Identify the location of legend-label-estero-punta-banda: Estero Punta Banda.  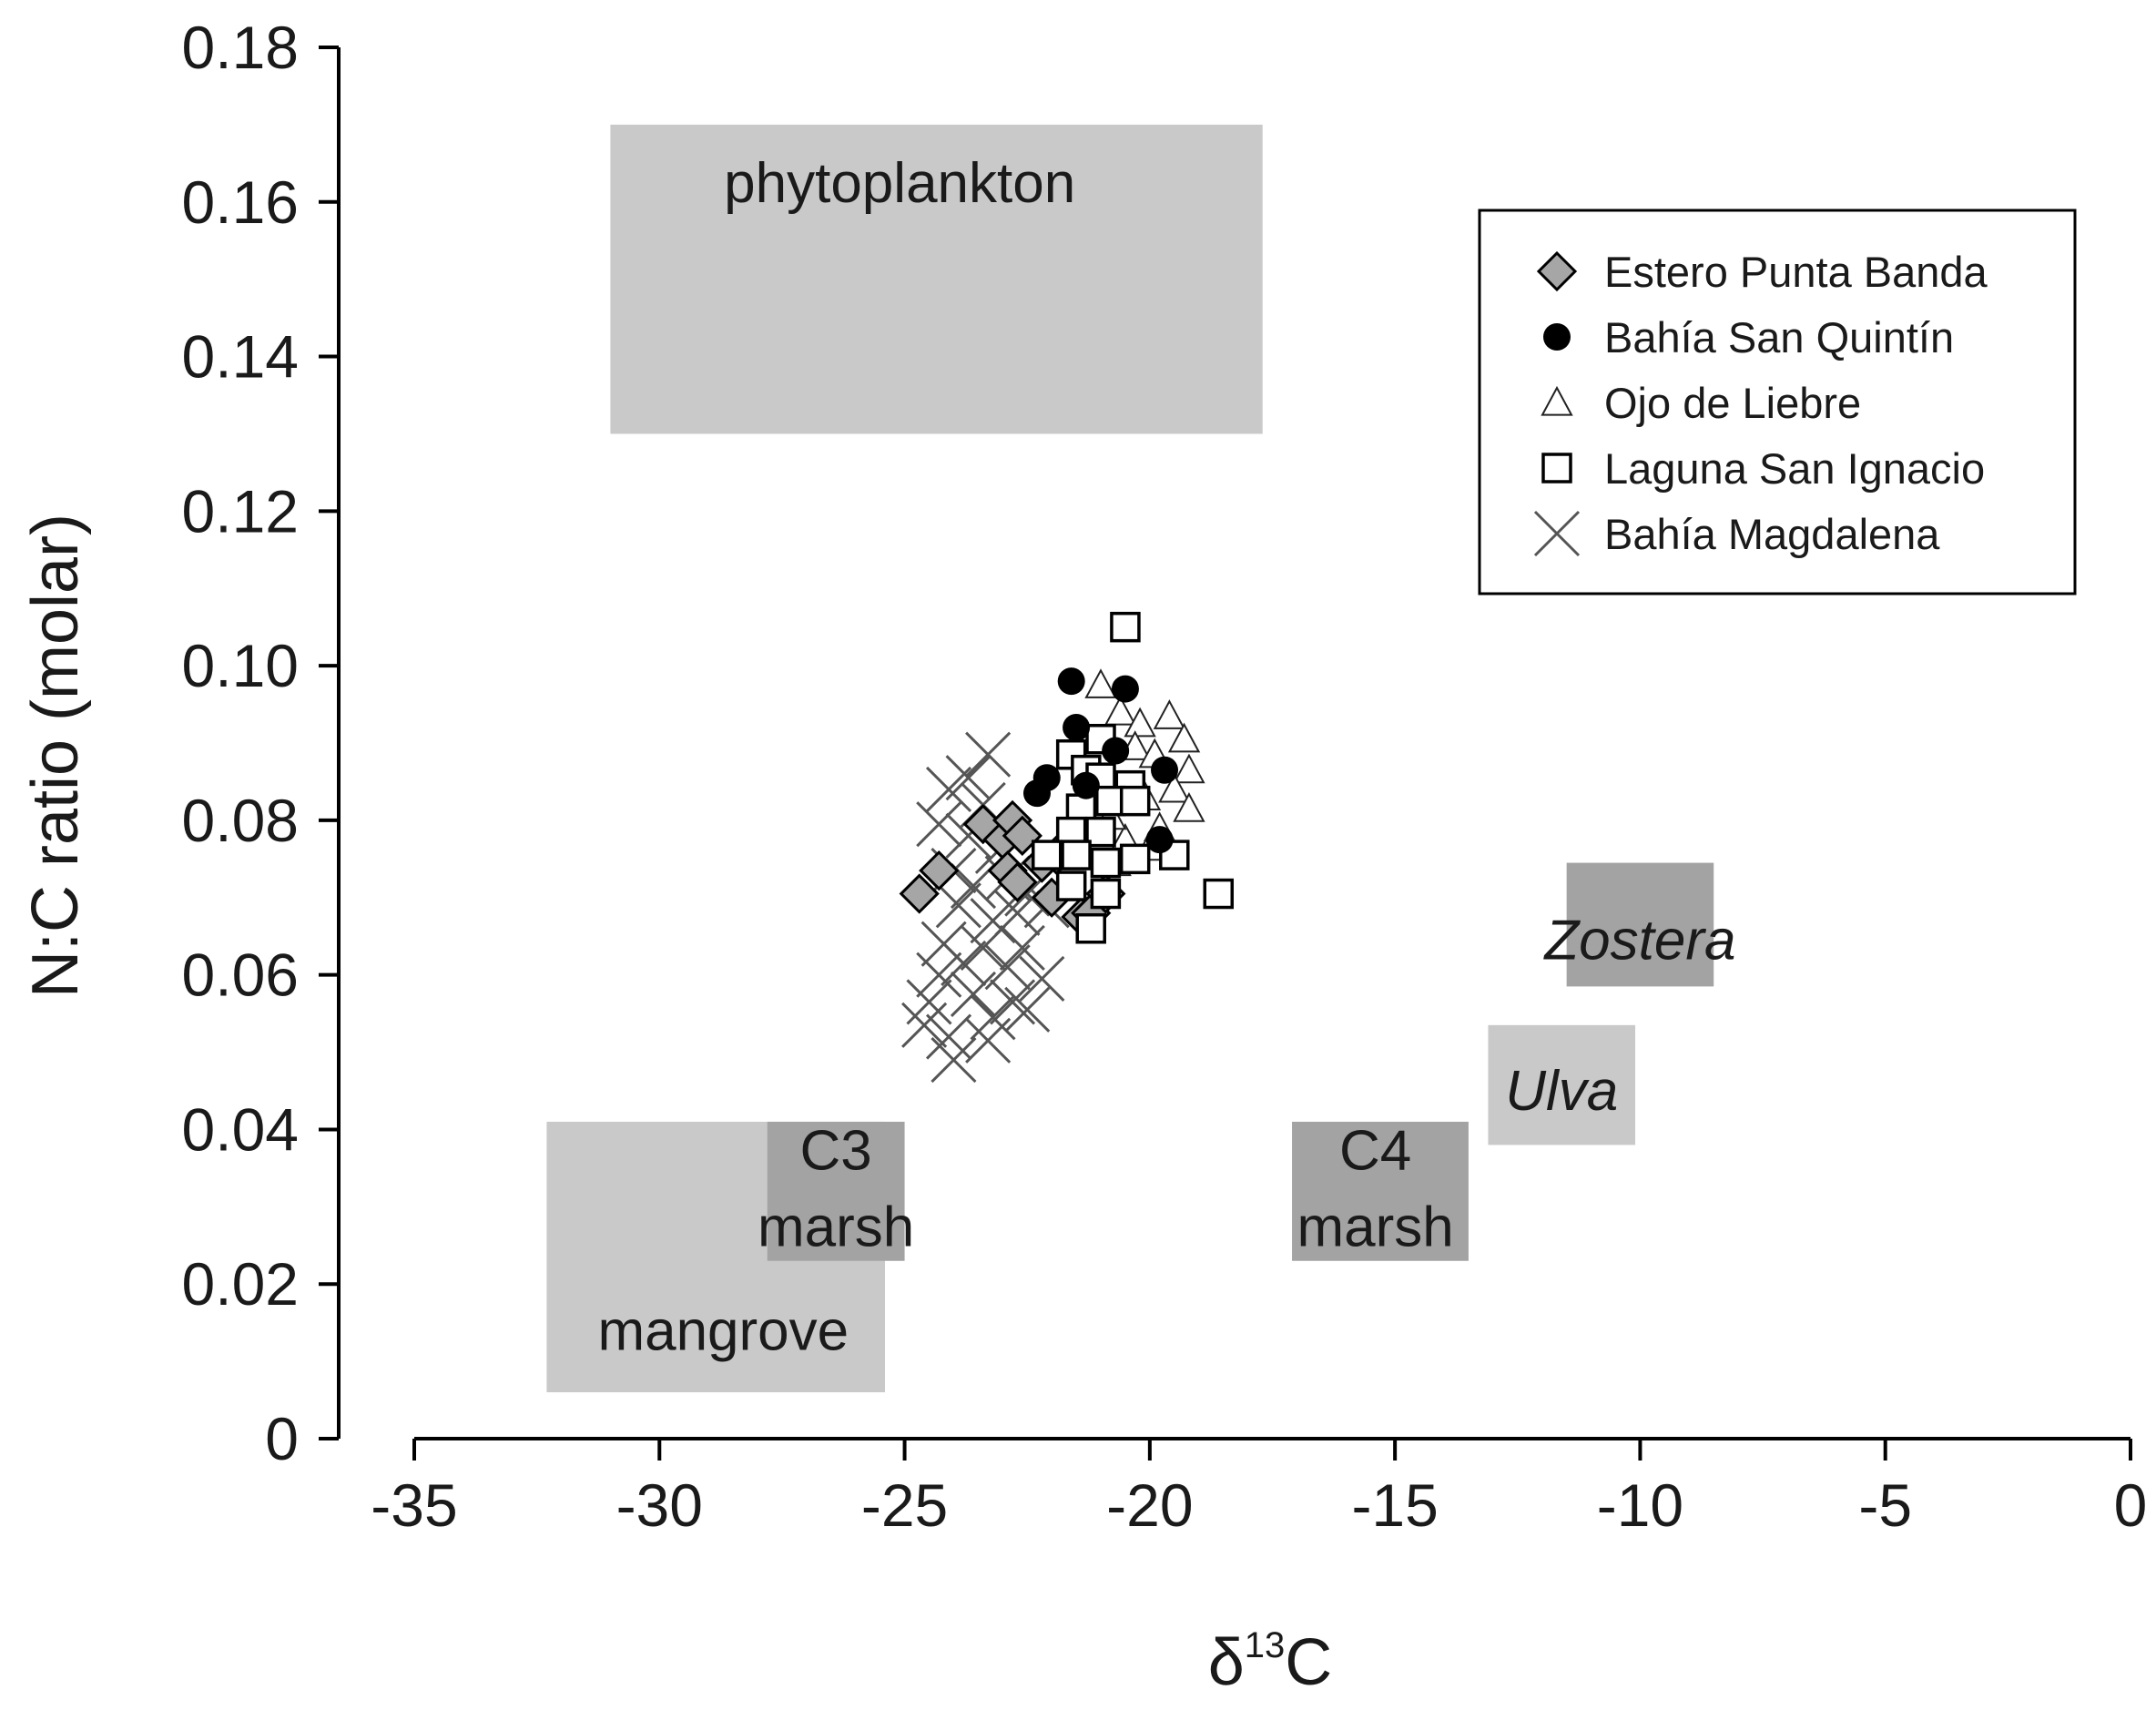
(1796, 272).